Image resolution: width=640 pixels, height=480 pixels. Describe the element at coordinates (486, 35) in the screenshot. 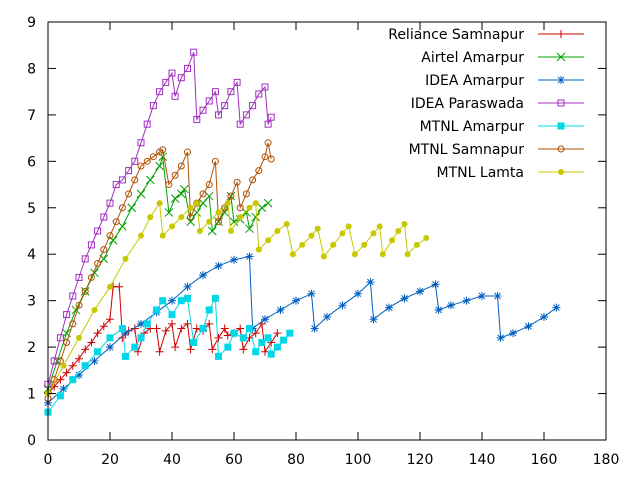

I see `legend-item: Reliance Samnapur` at that location.